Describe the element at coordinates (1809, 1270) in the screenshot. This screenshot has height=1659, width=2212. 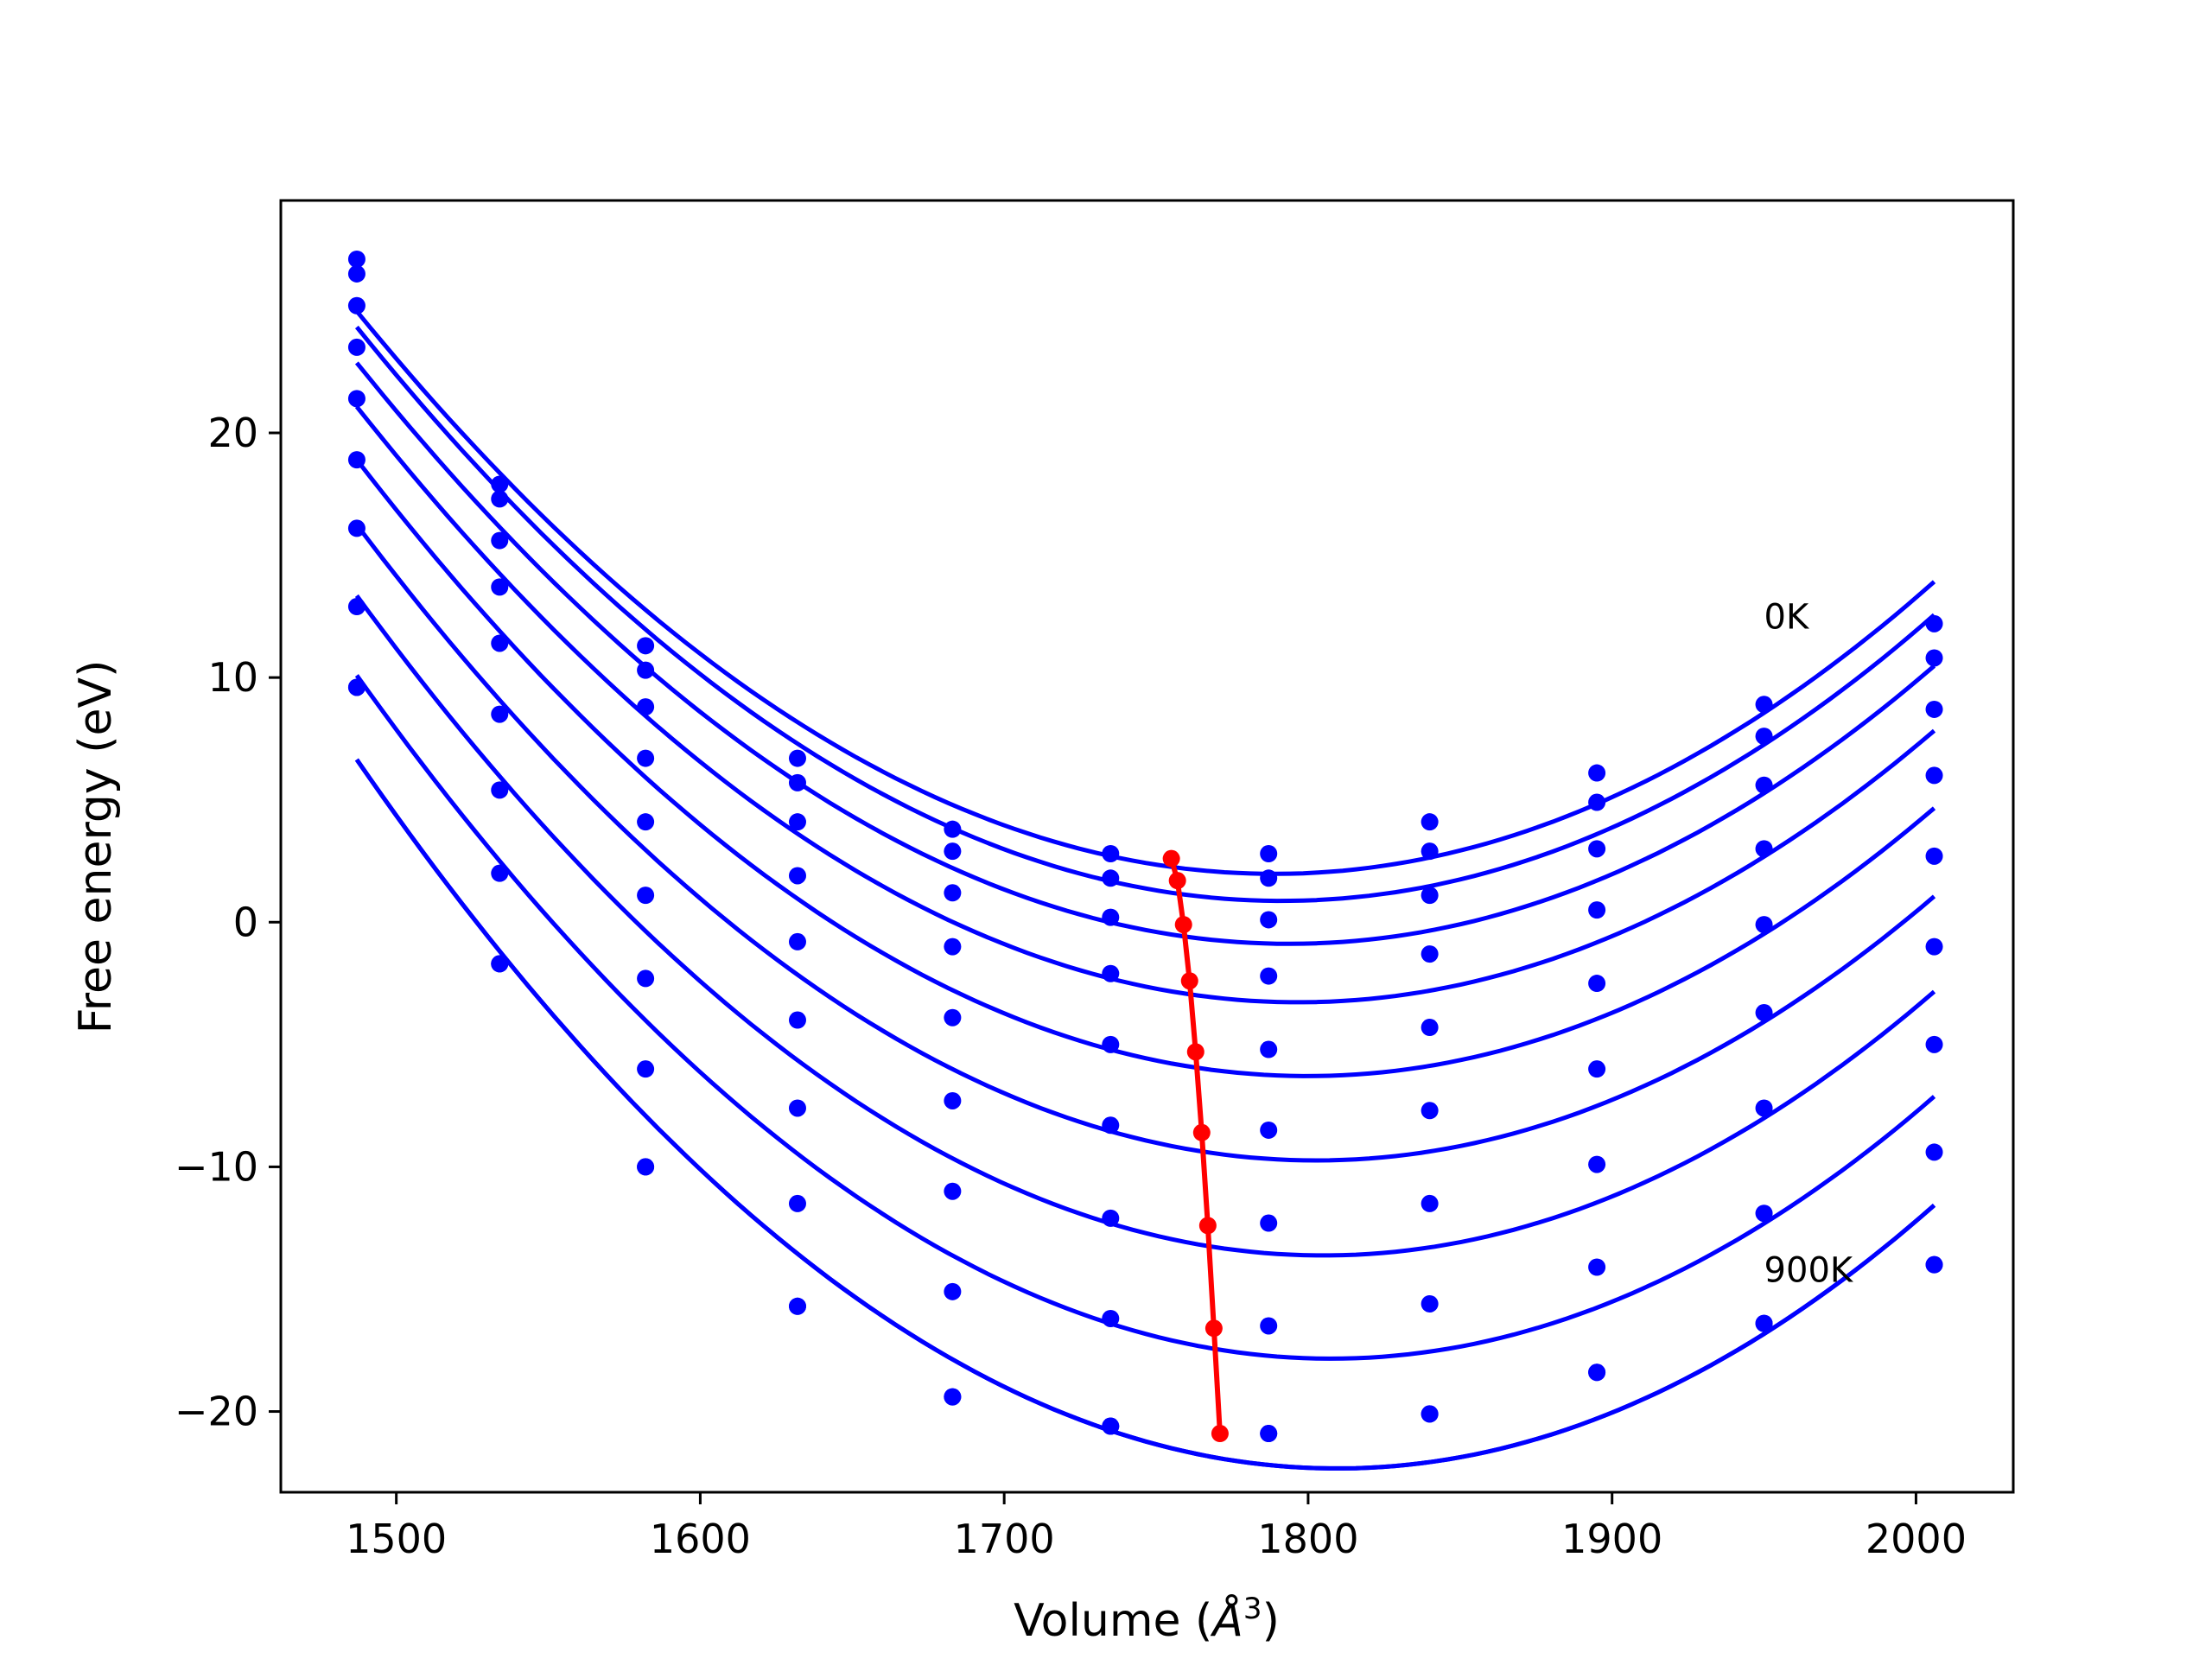
I see `temperature-annotation: 900K` at that location.